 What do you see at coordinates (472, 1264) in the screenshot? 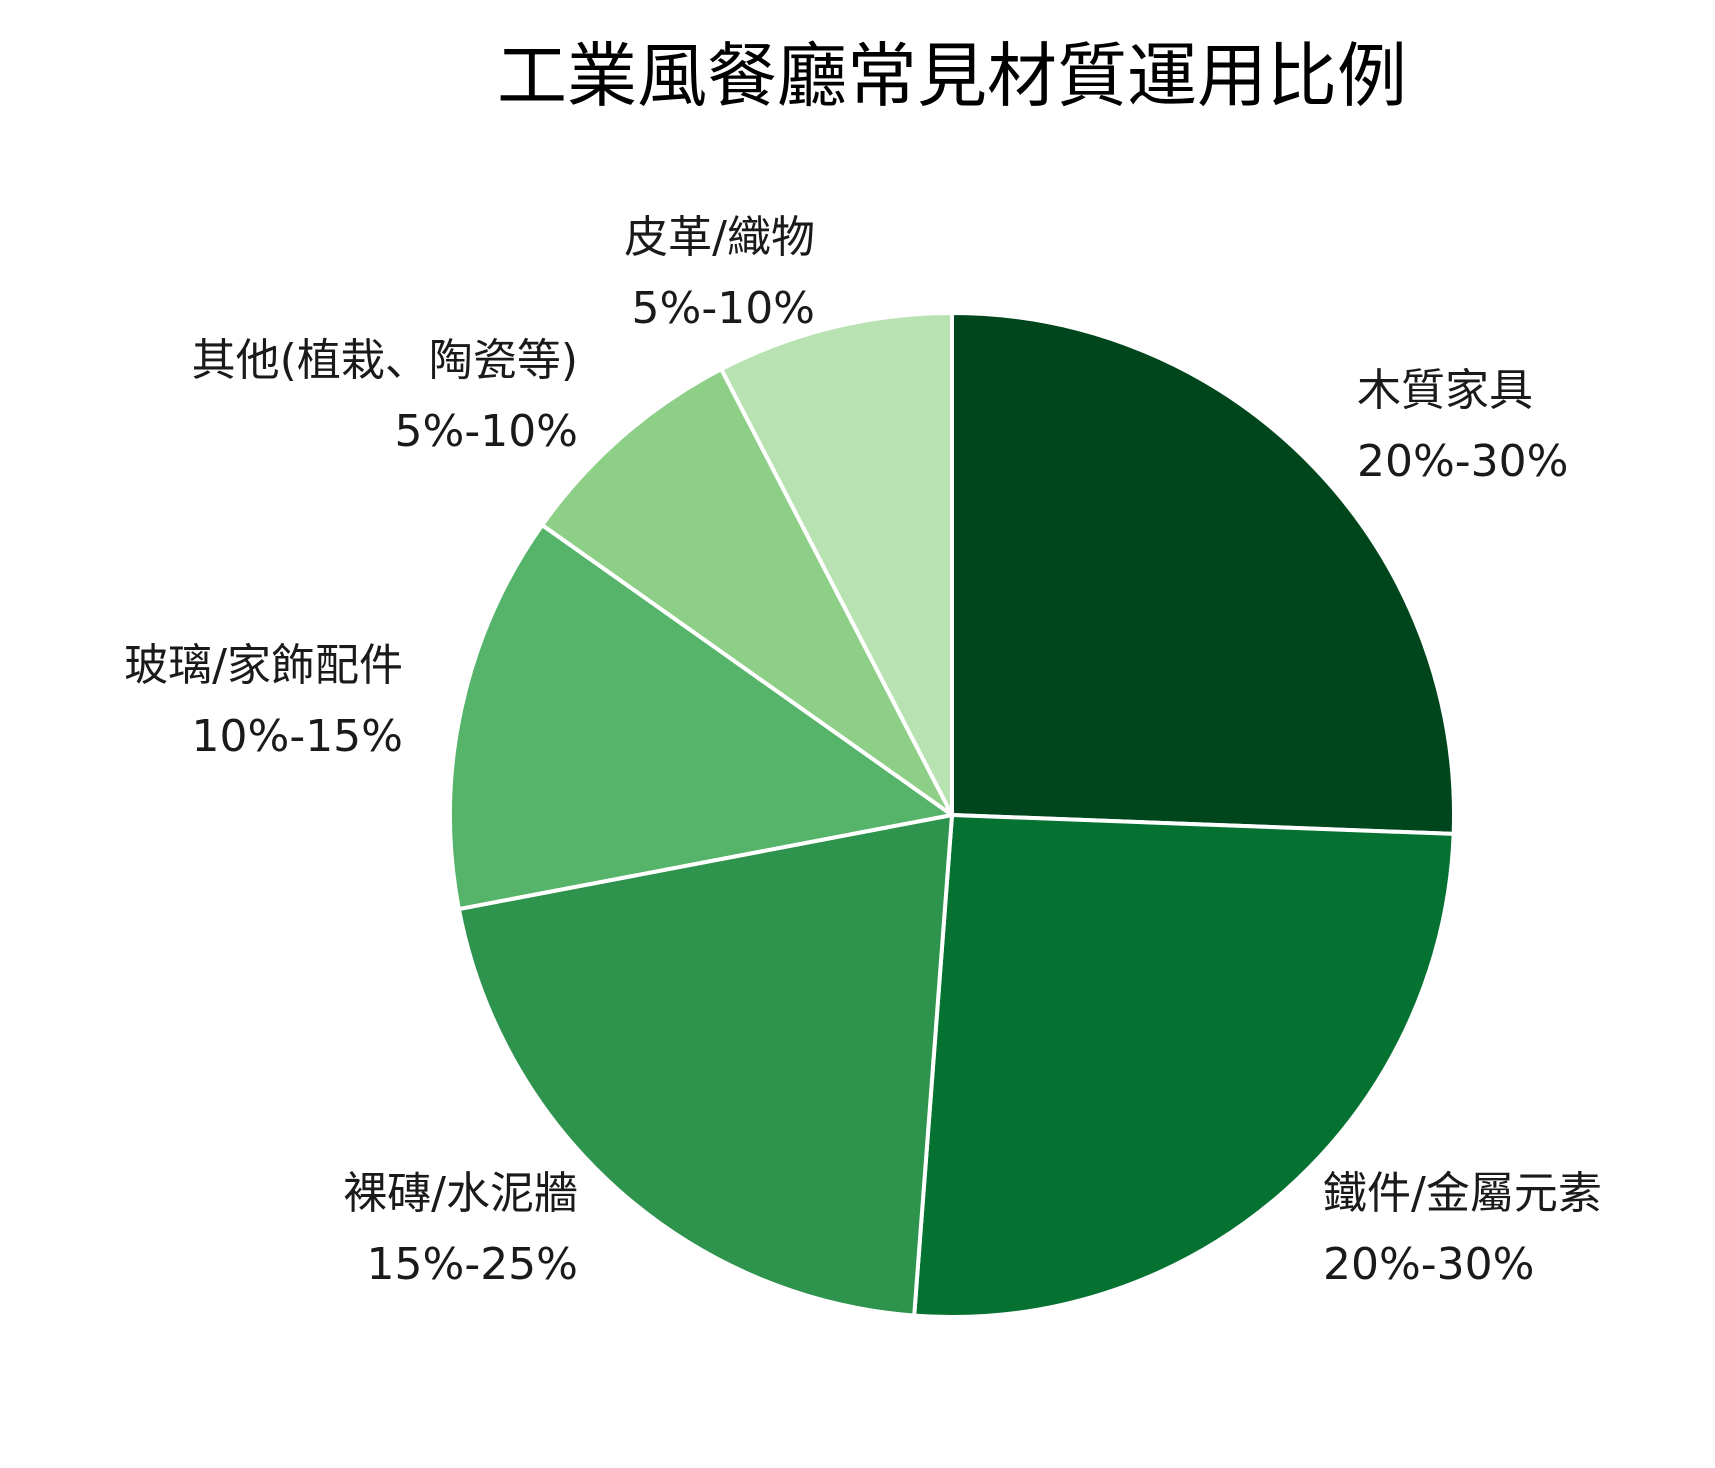
I see `slice-range-label-3: 15%-25%` at bounding box center [472, 1264].